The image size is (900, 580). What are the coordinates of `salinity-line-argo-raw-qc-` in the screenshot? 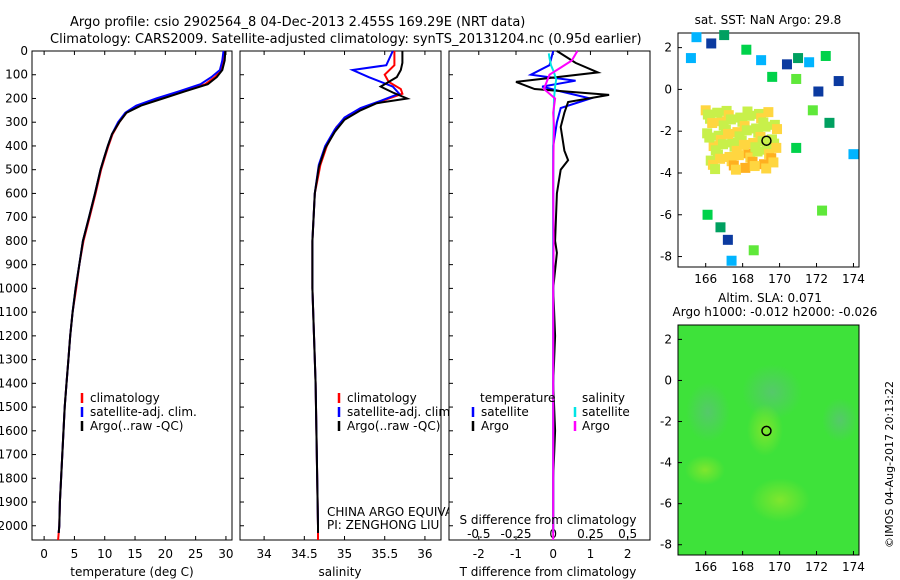 It's located at (361, 292).